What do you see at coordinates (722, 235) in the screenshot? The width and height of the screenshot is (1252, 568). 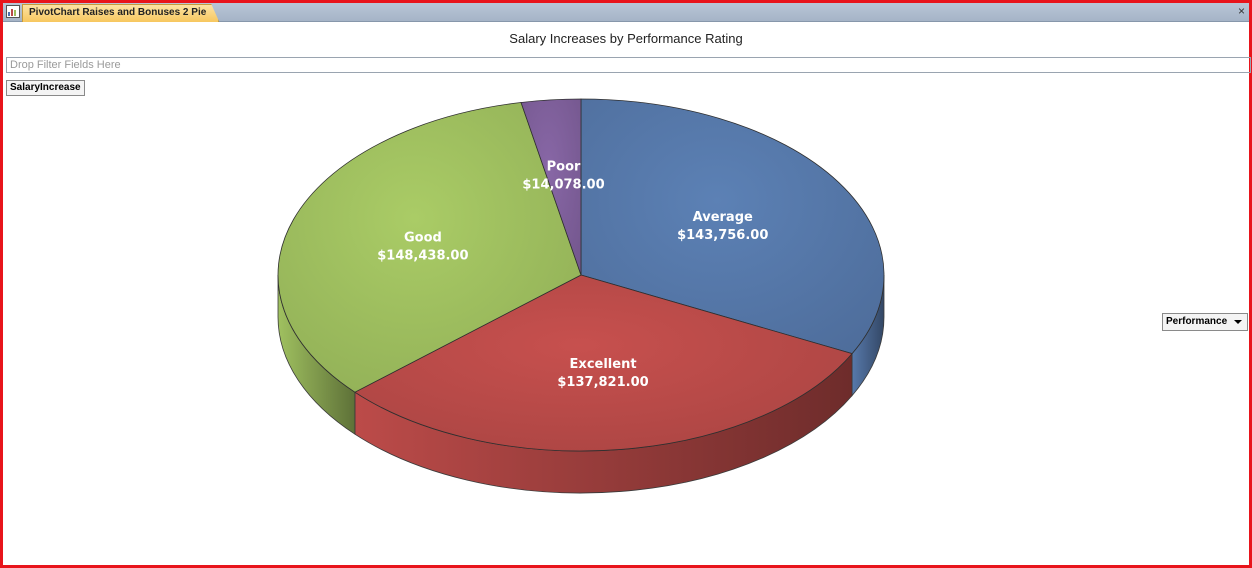 I see `pie-label-value-average: $143,756.00` at bounding box center [722, 235].